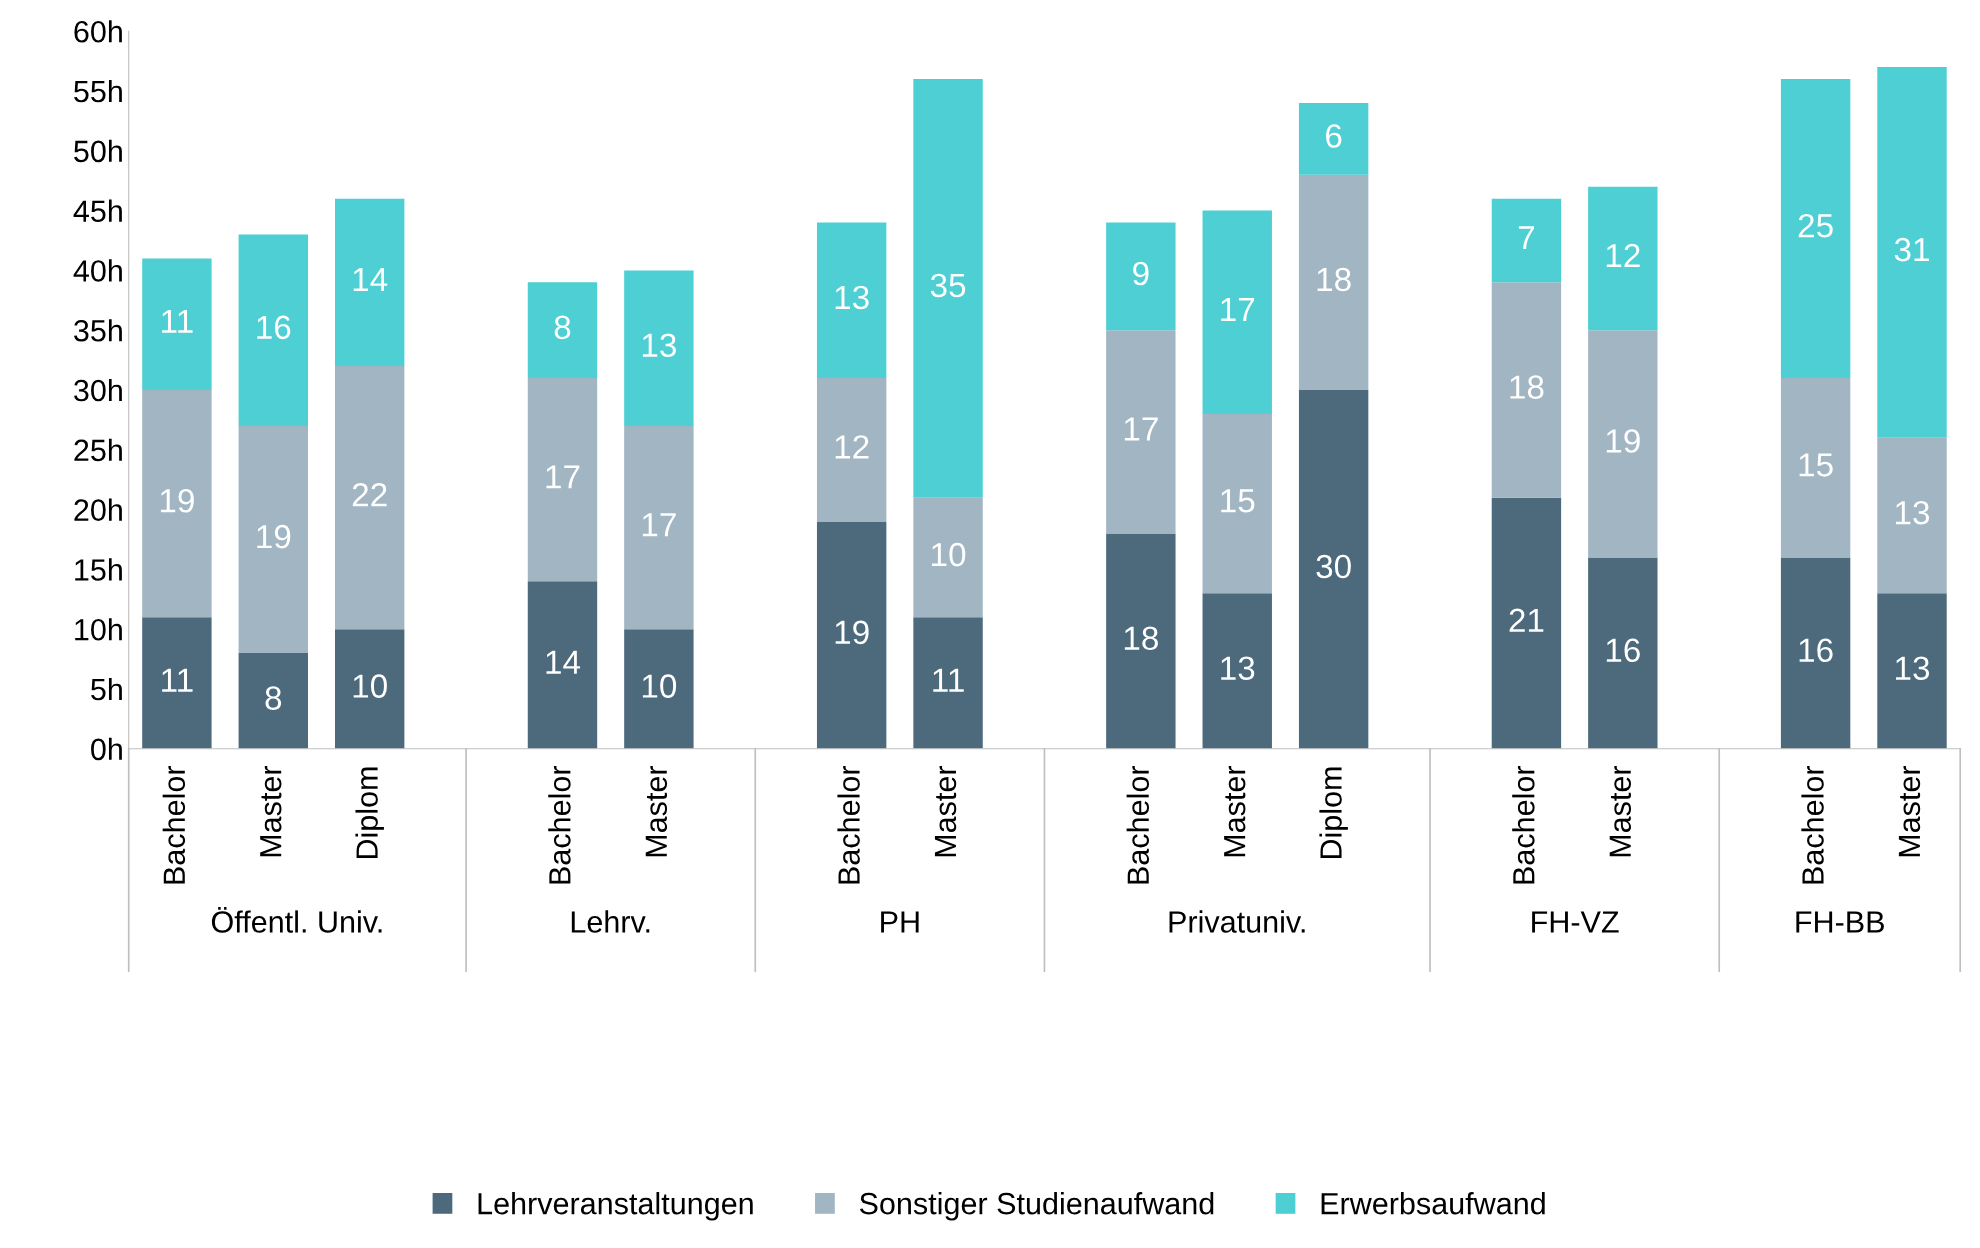 This screenshot has width=1980, height=1248. What do you see at coordinates (615, 1206) in the screenshot?
I see `legend-label: Lehrveranstaltungen` at bounding box center [615, 1206].